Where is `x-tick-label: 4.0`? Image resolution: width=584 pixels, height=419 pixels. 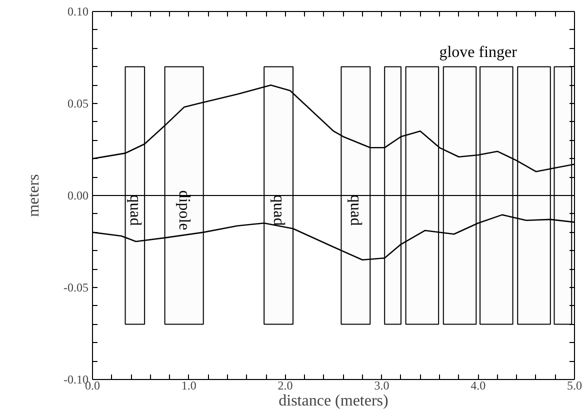
x-tick-label: 4.0 is located at coordinates (478, 385).